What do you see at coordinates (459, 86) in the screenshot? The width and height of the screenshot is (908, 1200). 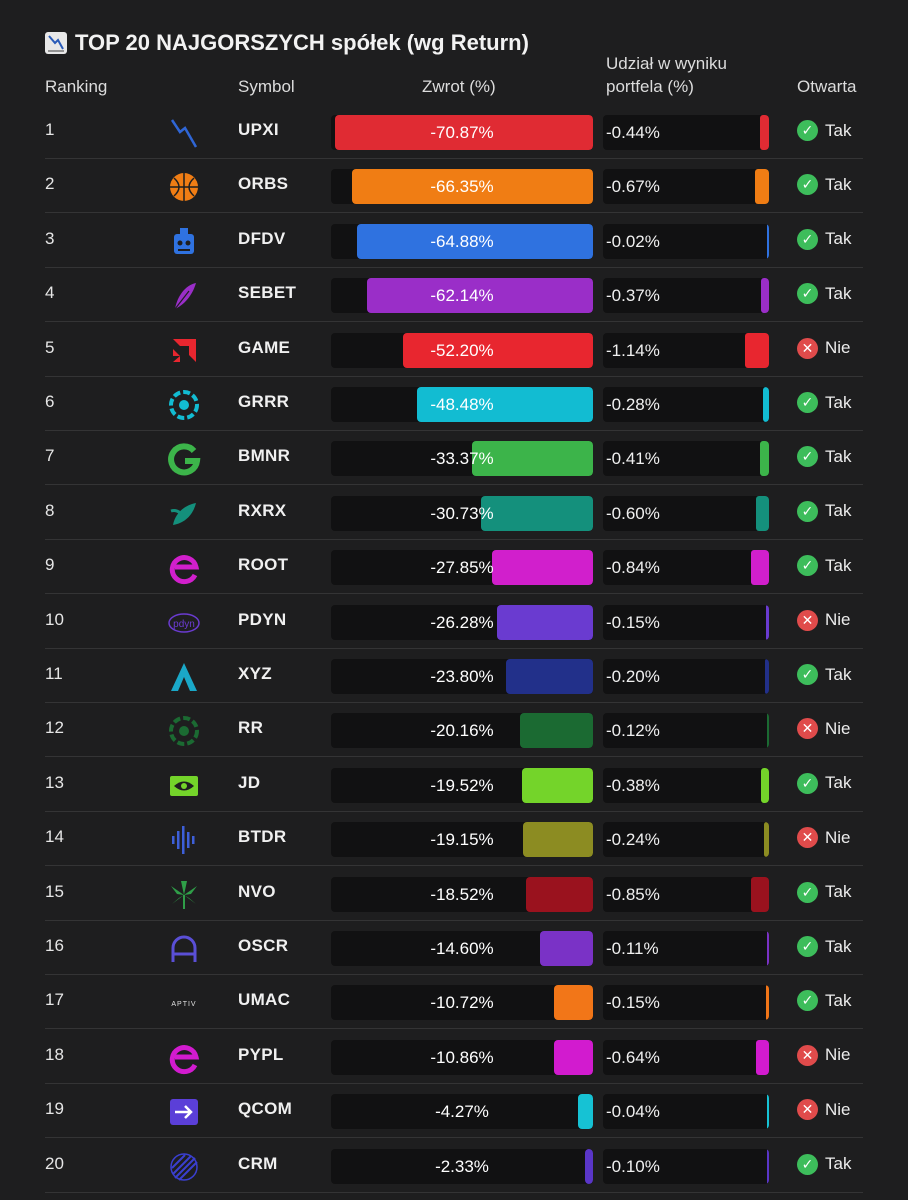 I see `header-return: Zwrot (%)` at bounding box center [459, 86].